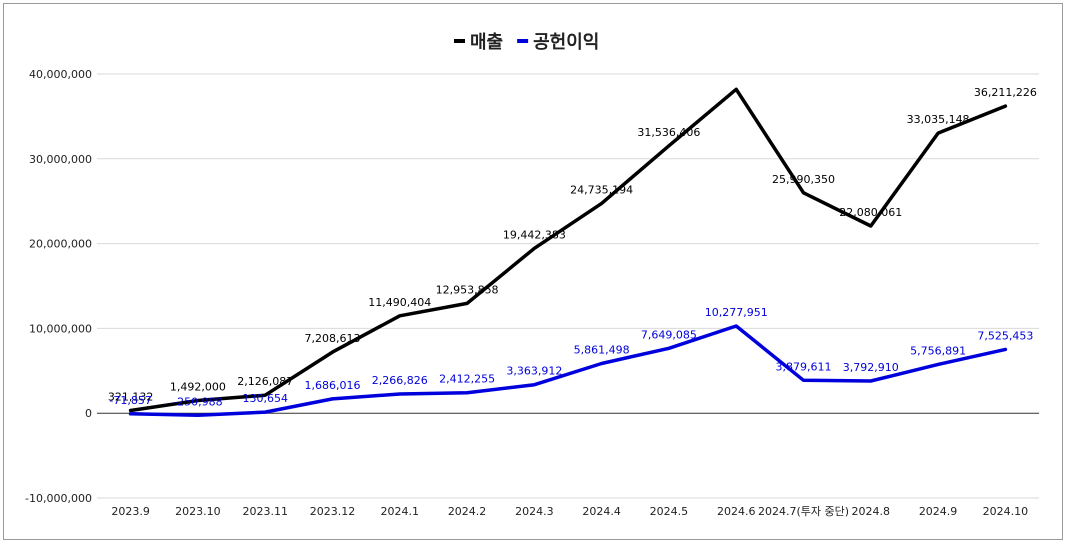 Image resolution: width=1068 pixels, height=545 pixels. I want to click on x-tick-label: 2024.2, so click(467, 511).